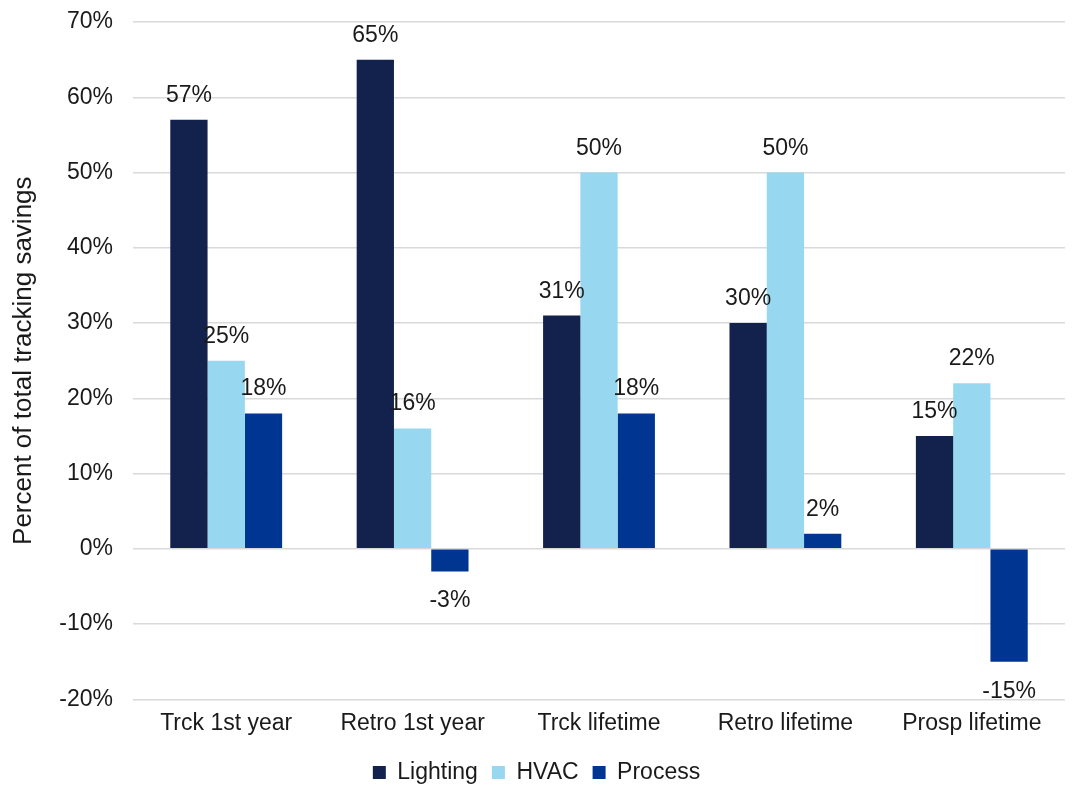 The image size is (1074, 794). What do you see at coordinates (785, 721) in the screenshot?
I see `x-tick-label: Retro lifetime` at bounding box center [785, 721].